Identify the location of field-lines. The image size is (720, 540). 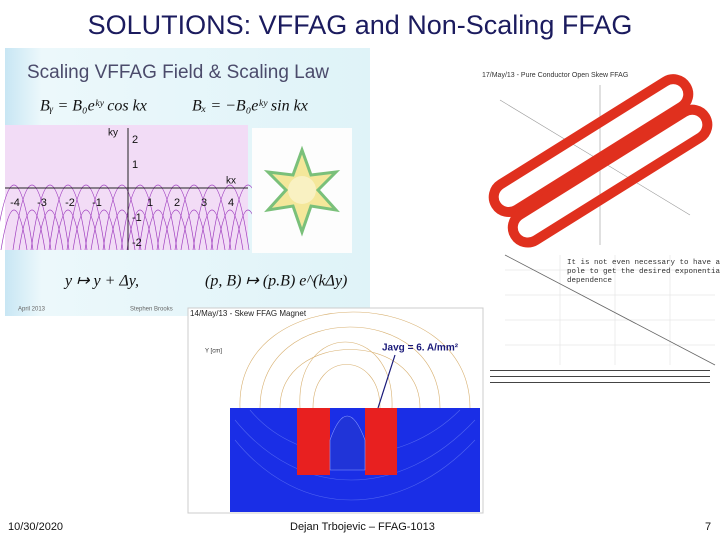
(134, 217).